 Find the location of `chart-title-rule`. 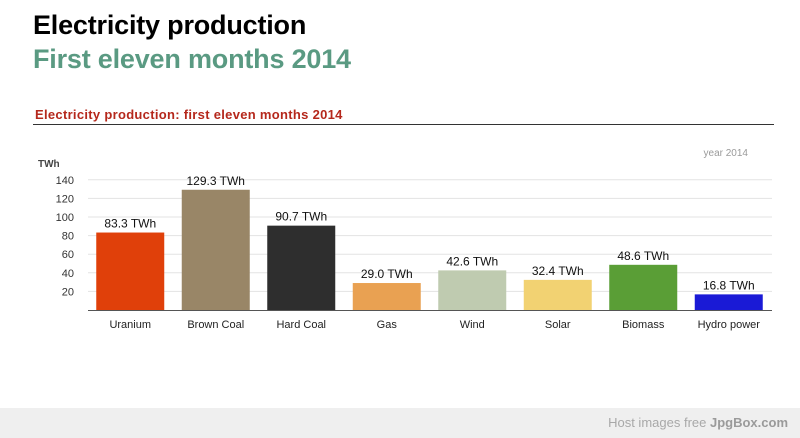

chart-title-rule is located at coordinates (403, 124).